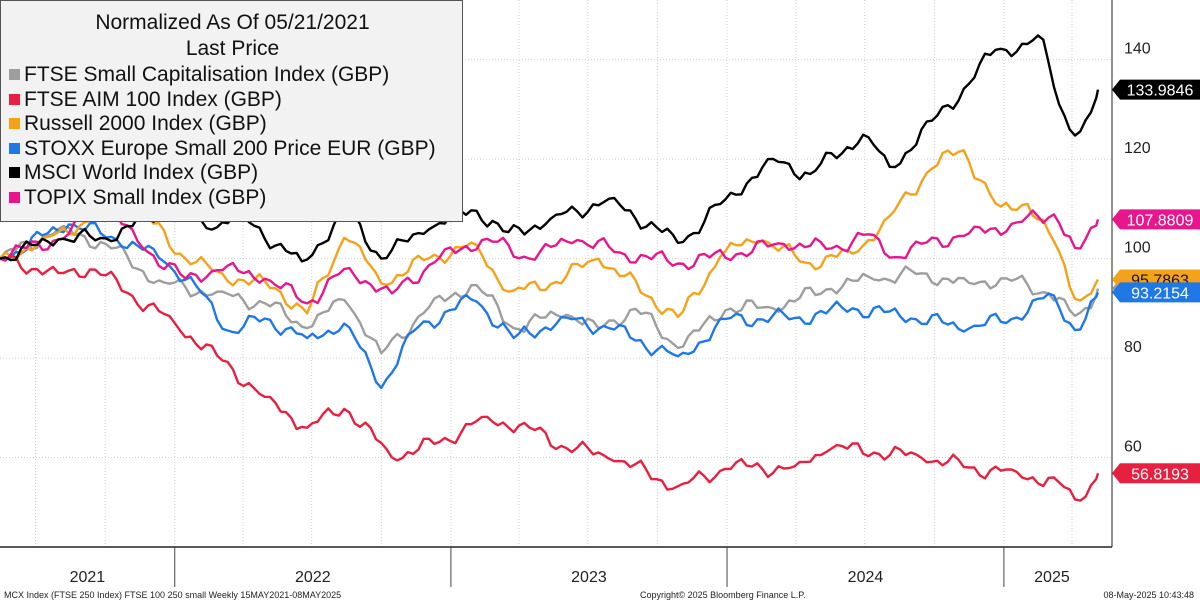 This screenshot has width=1200, height=603. What do you see at coordinates (232, 22) in the screenshot?
I see `chart-title: Normalized As Of 05/21/2021` at bounding box center [232, 22].